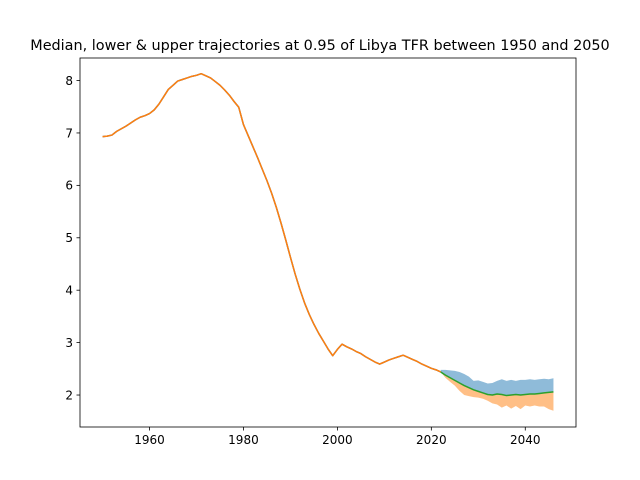 This screenshot has height=480, width=640. I want to click on median-trajectory-line, so click(497, 384).